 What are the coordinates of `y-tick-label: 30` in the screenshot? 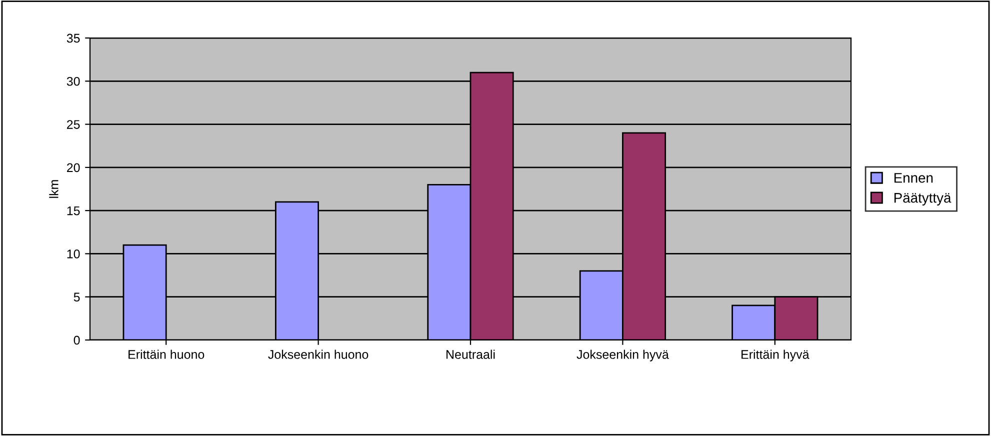 It's located at (73, 81).